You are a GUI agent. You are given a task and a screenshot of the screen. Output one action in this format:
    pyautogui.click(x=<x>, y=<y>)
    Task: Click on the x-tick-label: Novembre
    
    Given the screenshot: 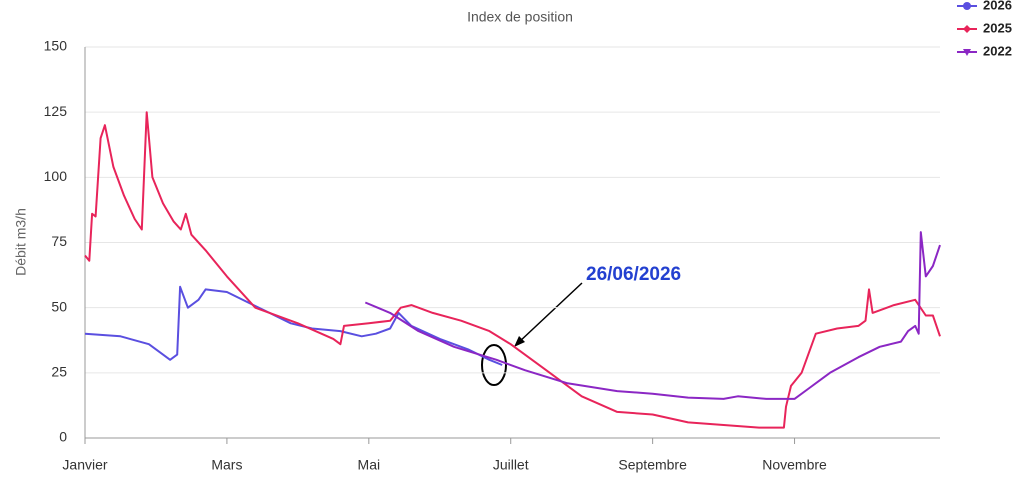 What is the action you would take?
    pyautogui.click(x=794, y=465)
    